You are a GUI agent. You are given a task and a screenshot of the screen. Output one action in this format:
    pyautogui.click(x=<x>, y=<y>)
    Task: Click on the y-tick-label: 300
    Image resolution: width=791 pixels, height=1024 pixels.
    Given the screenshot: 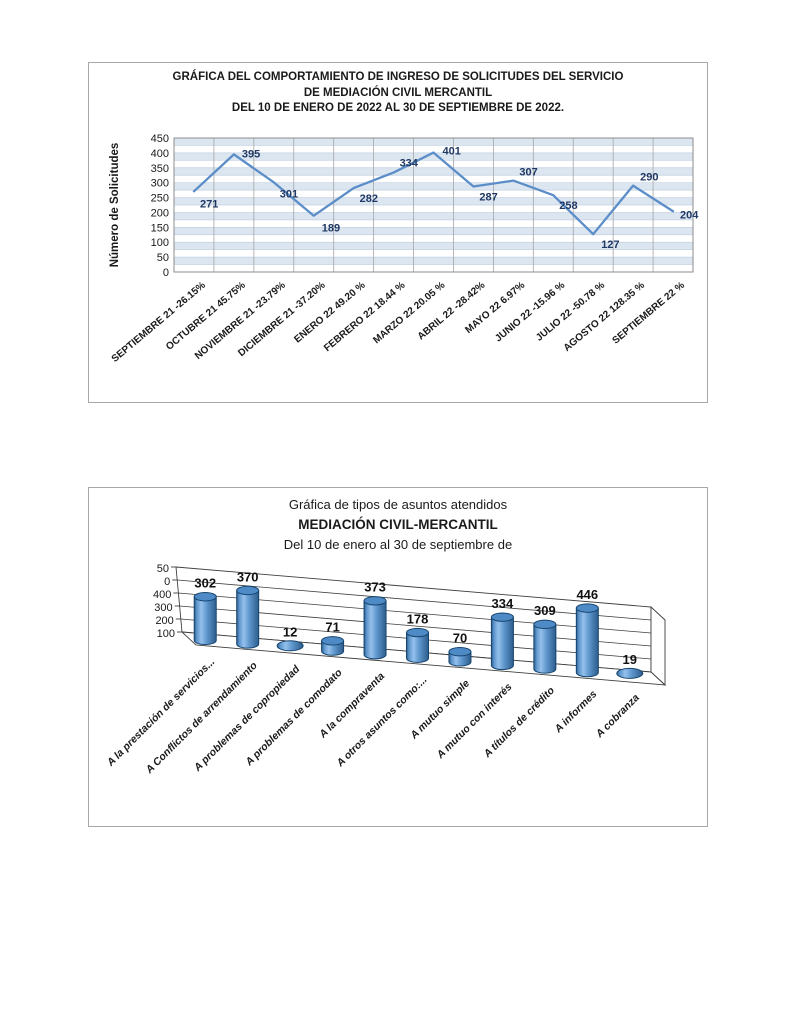 What is the action you would take?
    pyautogui.click(x=160, y=184)
    